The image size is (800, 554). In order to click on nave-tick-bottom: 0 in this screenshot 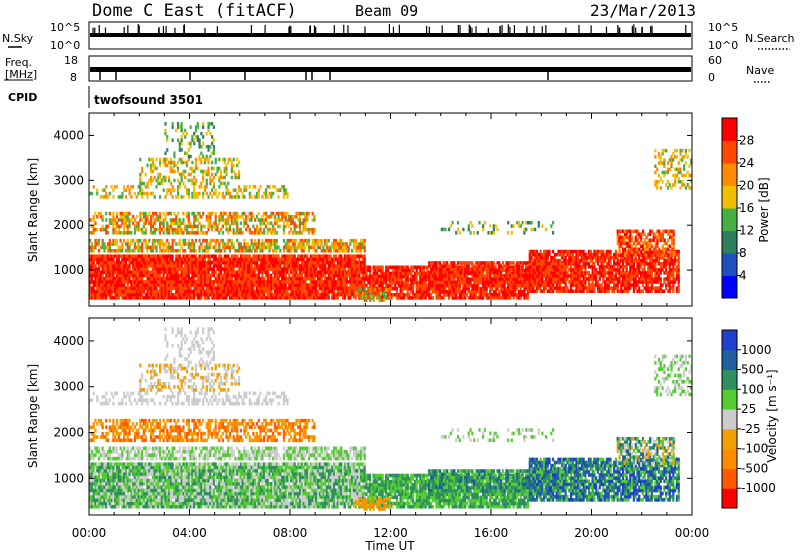, I will do `click(711, 77)`.